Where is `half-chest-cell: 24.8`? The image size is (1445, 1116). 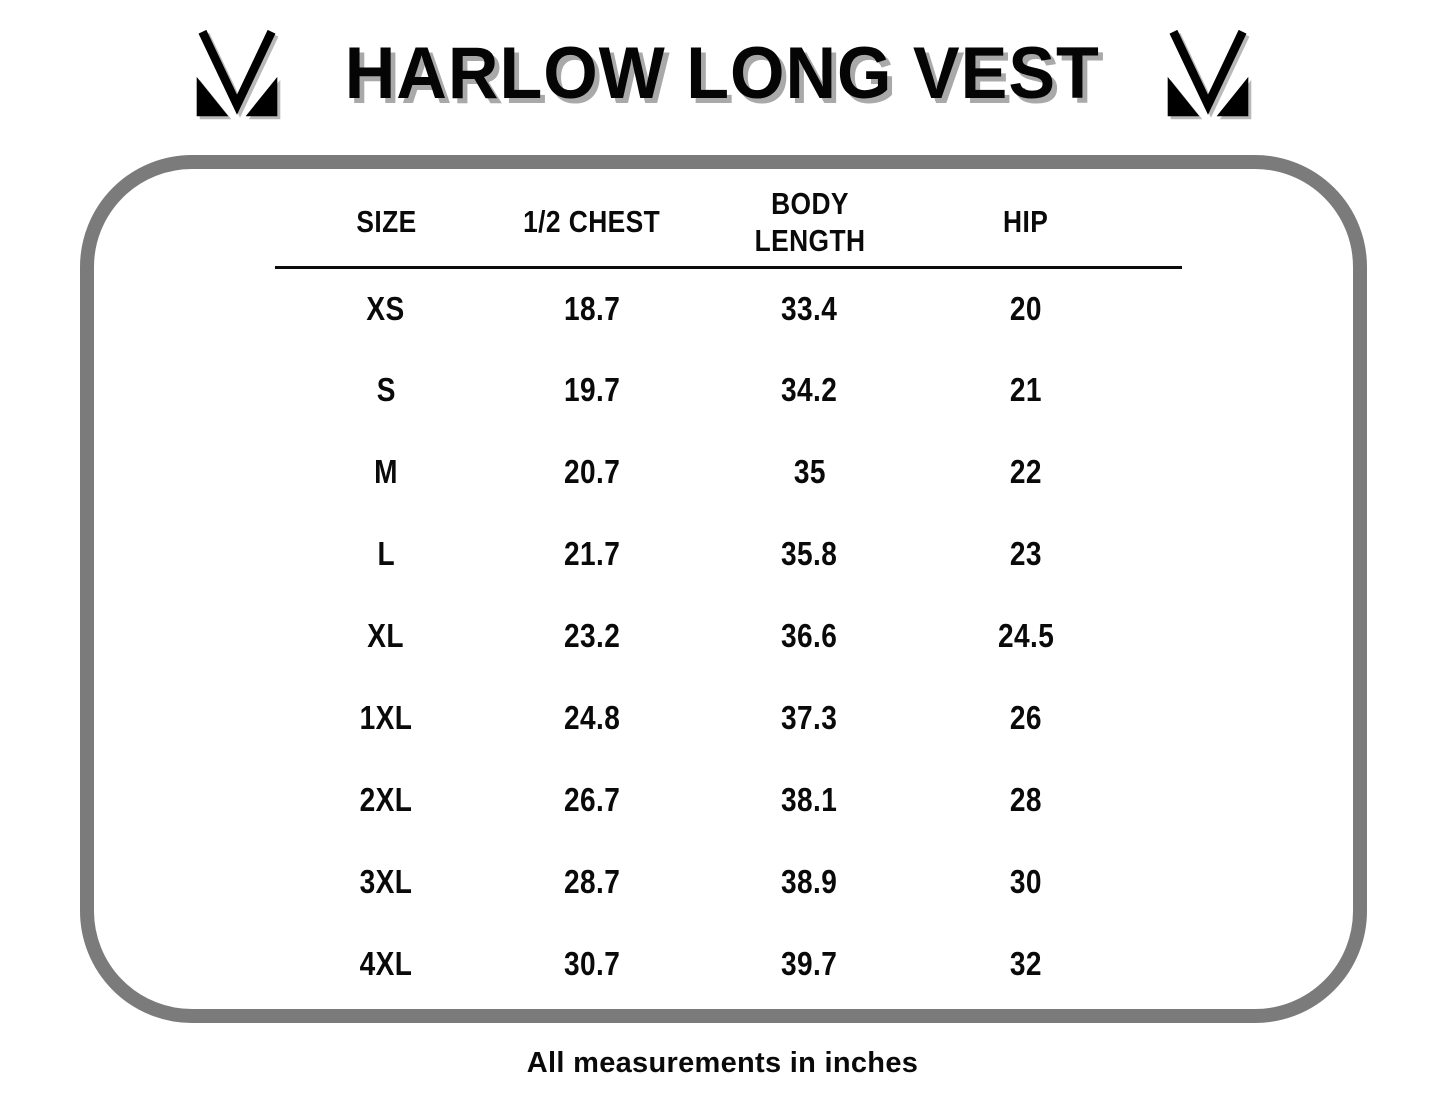
half-chest-cell: 24.8 is located at coordinates (592, 717).